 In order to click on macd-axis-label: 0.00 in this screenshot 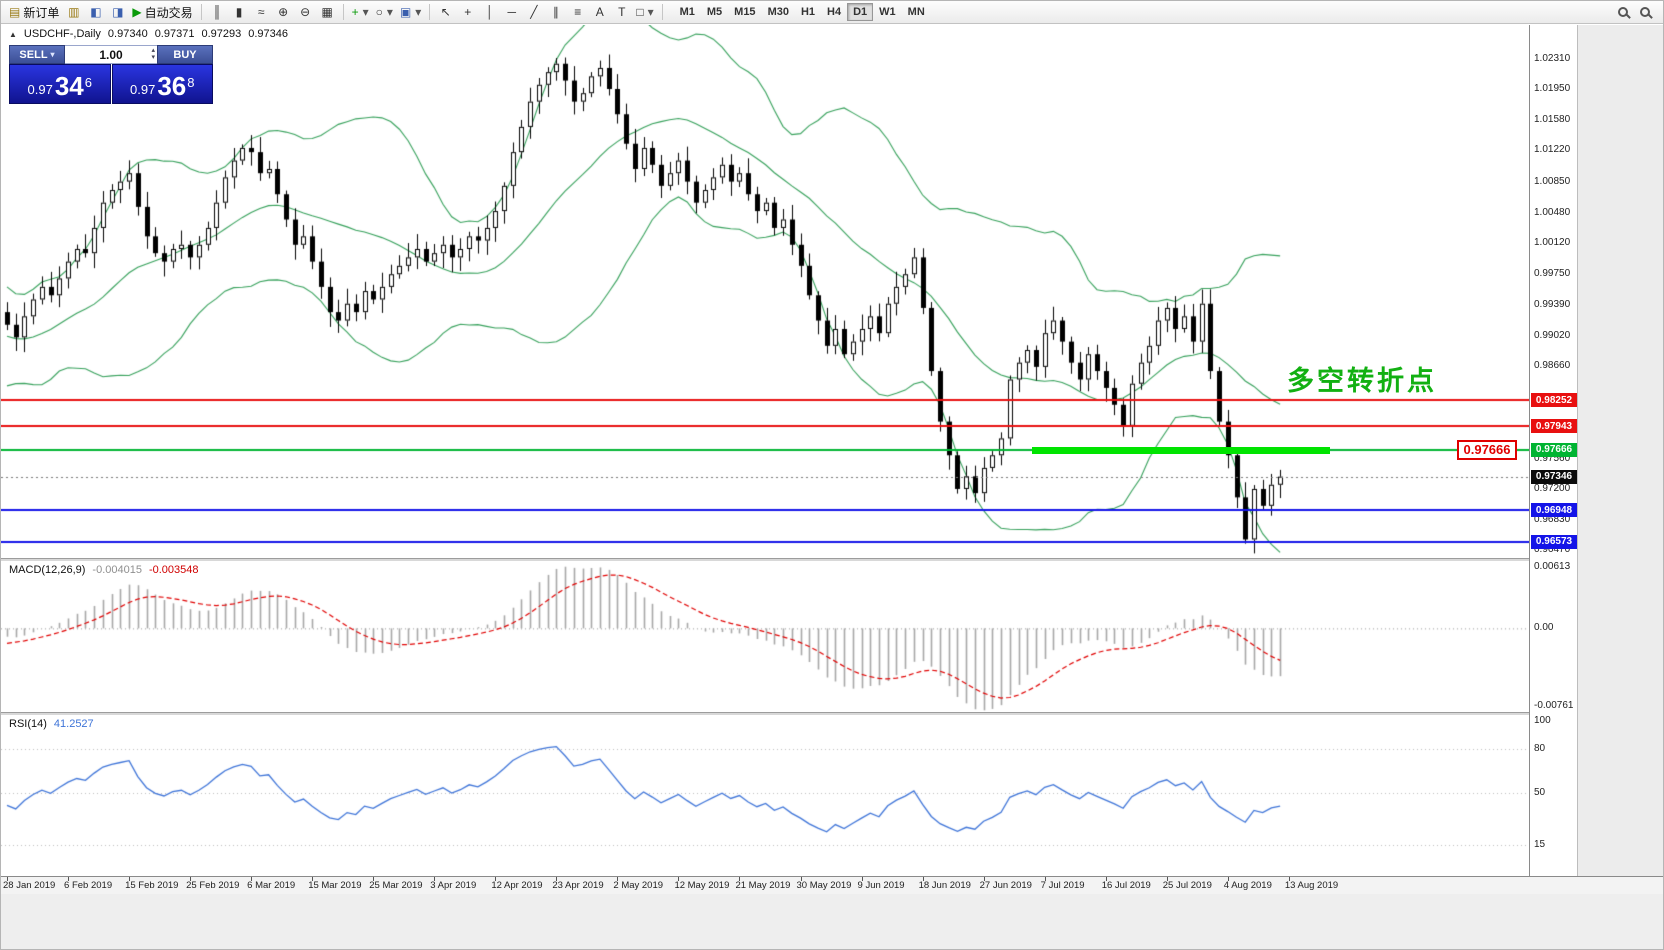, I will do `click(1544, 628)`.